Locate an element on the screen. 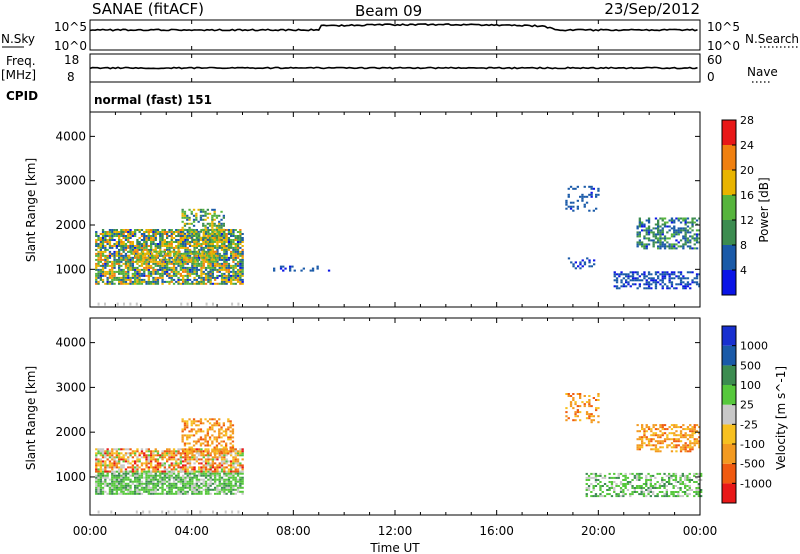 Image resolution: width=800 pixels, height=554 pixels. station-title: SANAE (fitACF) is located at coordinates (148, 9).